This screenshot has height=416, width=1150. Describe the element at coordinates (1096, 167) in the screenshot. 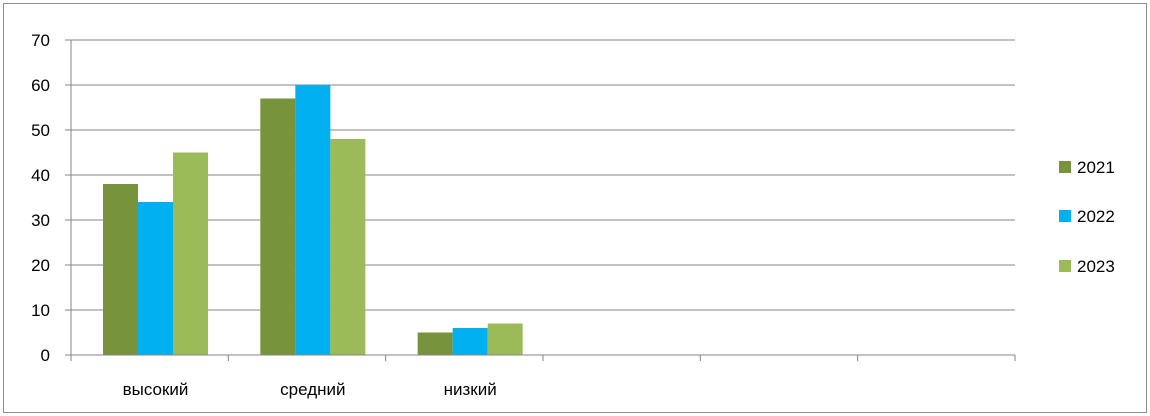

I see `legend-label-2021: 2021` at that location.